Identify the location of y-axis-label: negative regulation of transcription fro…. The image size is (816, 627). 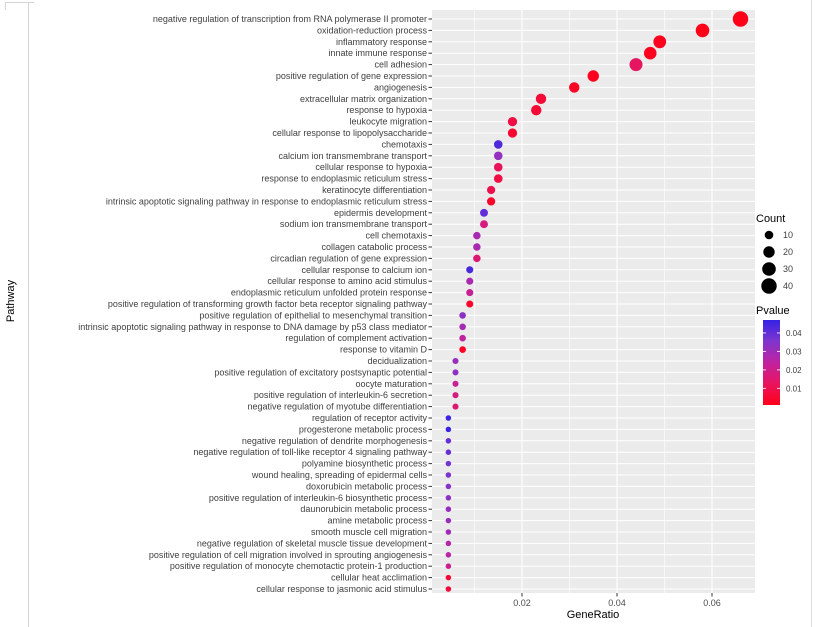
(290, 19).